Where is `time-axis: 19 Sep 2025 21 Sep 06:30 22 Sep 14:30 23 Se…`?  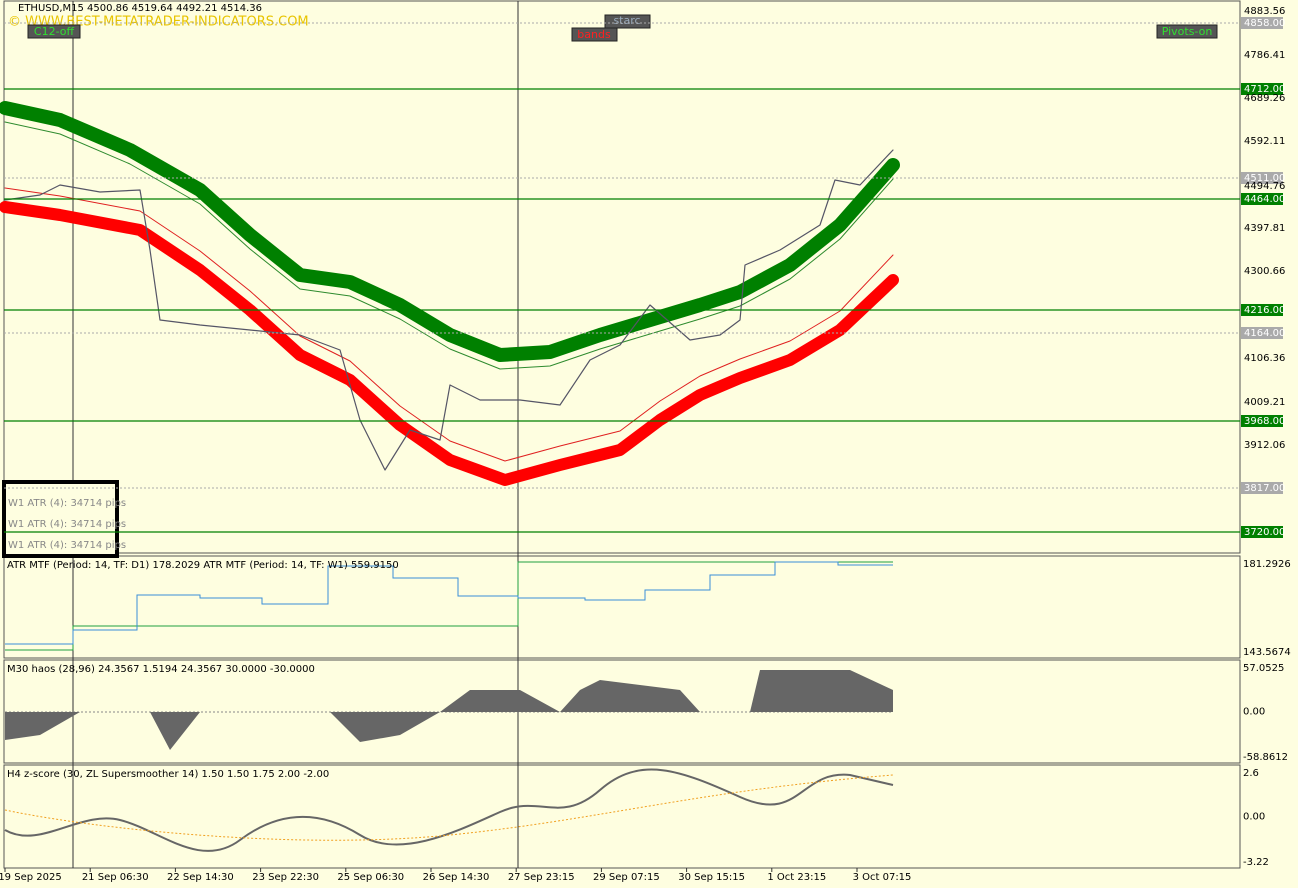
time-axis: 19 Sep 2025 21 Sep 06:30 22 Sep 14:30 23 Se… is located at coordinates (455, 875).